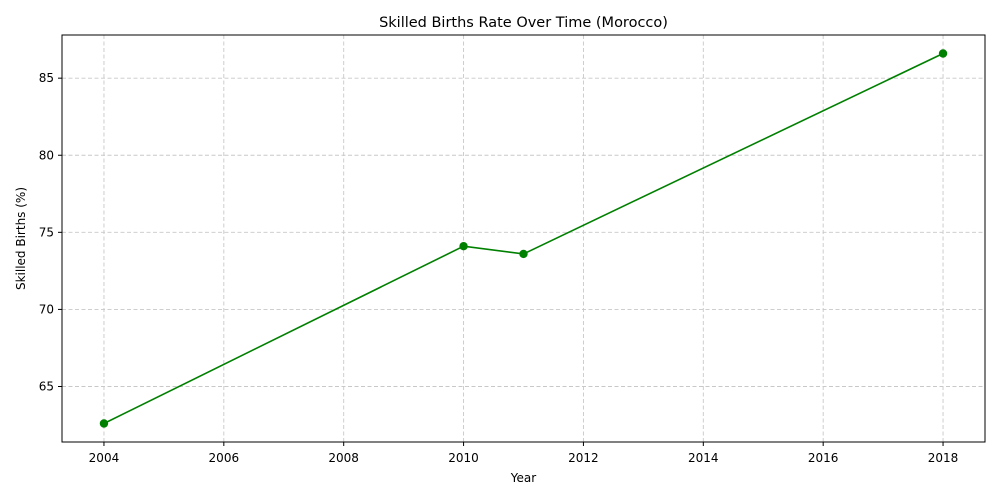 This screenshot has width=1000, height=500. What do you see at coordinates (703, 458) in the screenshot?
I see `x-tick-label: 2014` at bounding box center [703, 458].